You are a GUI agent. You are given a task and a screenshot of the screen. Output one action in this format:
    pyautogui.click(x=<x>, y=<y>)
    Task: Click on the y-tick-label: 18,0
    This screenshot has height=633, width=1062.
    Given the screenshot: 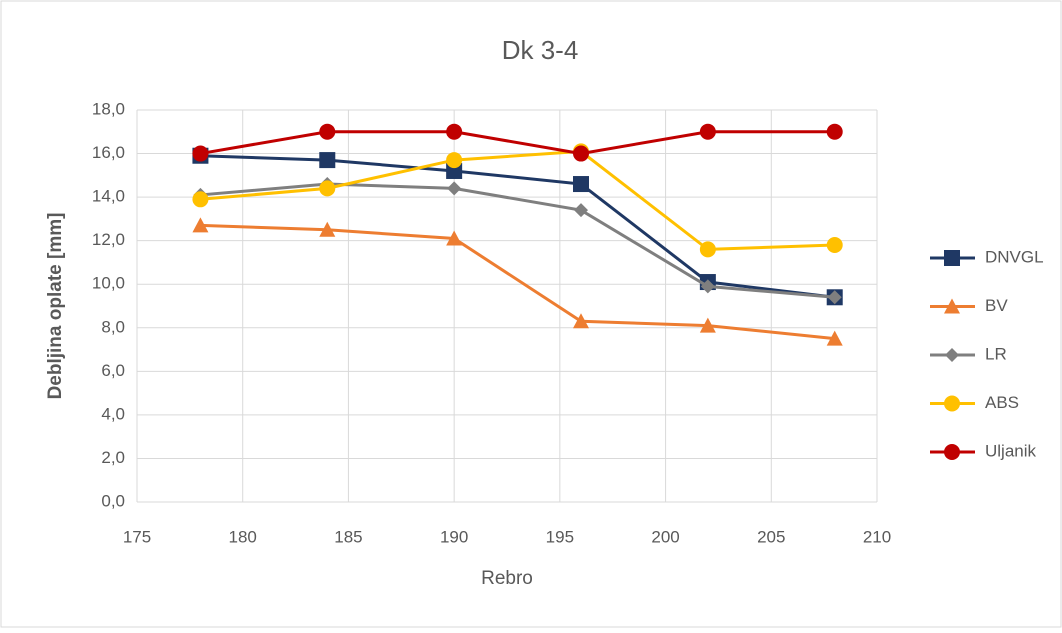 What is the action you would take?
    pyautogui.click(x=108, y=108)
    